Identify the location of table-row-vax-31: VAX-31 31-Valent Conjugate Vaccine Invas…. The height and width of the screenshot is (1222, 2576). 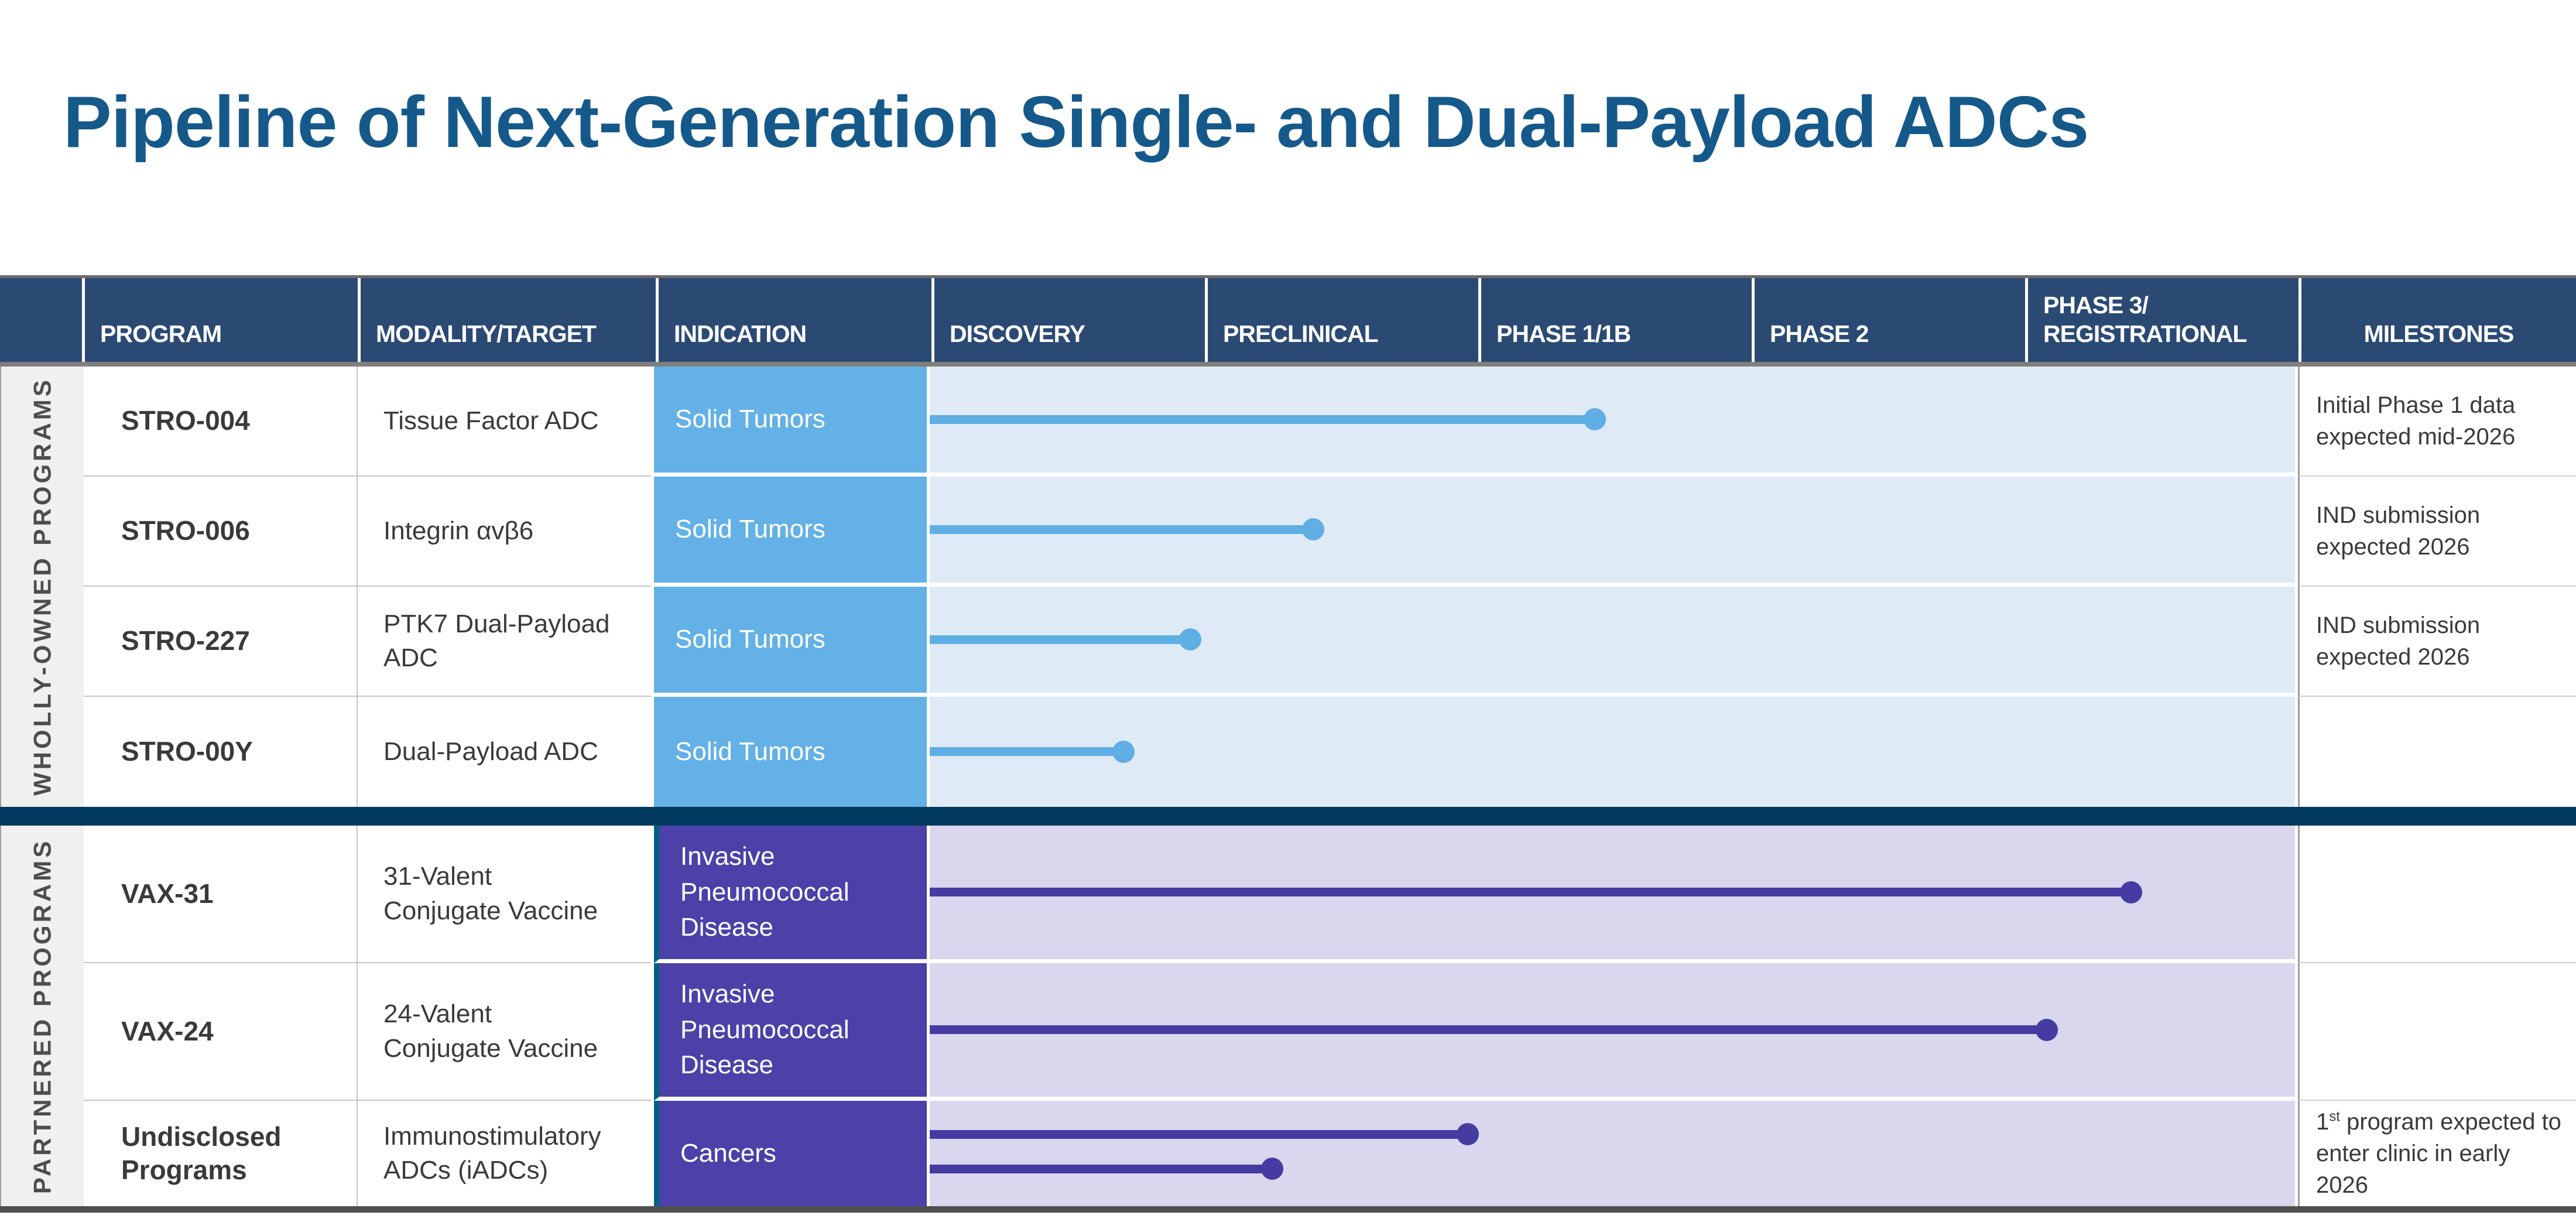
(1330, 895).